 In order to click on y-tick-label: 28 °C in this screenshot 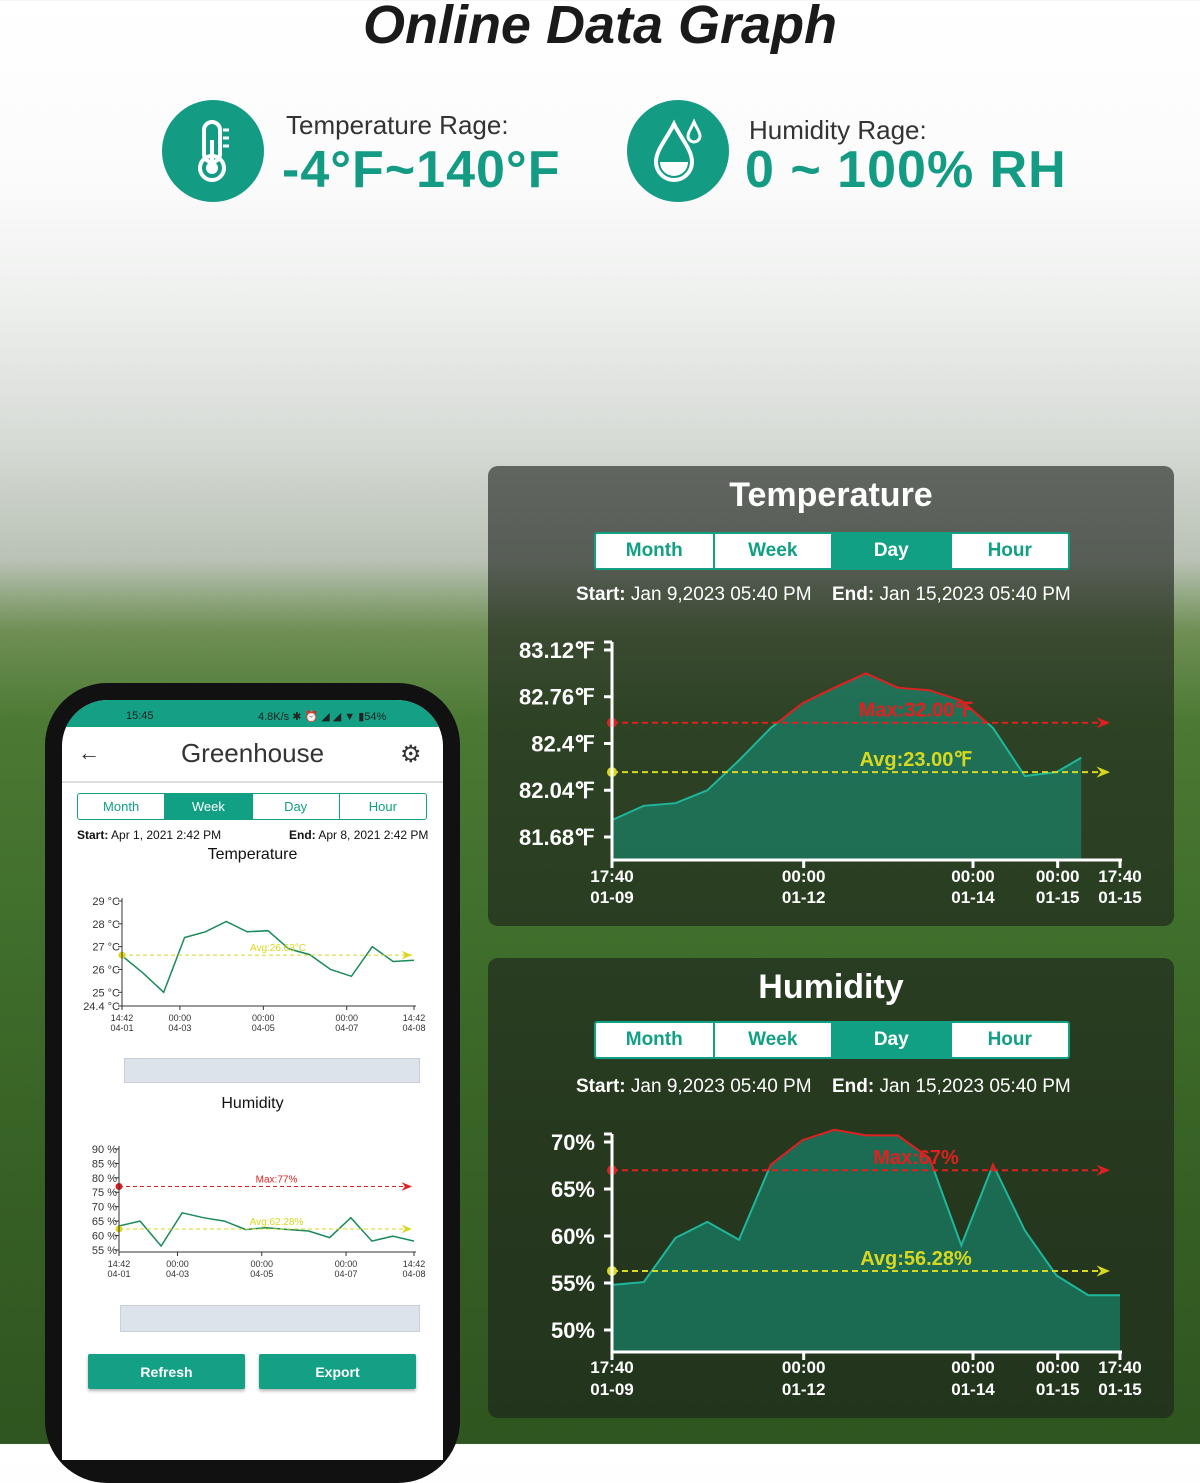, I will do `click(106, 925)`.